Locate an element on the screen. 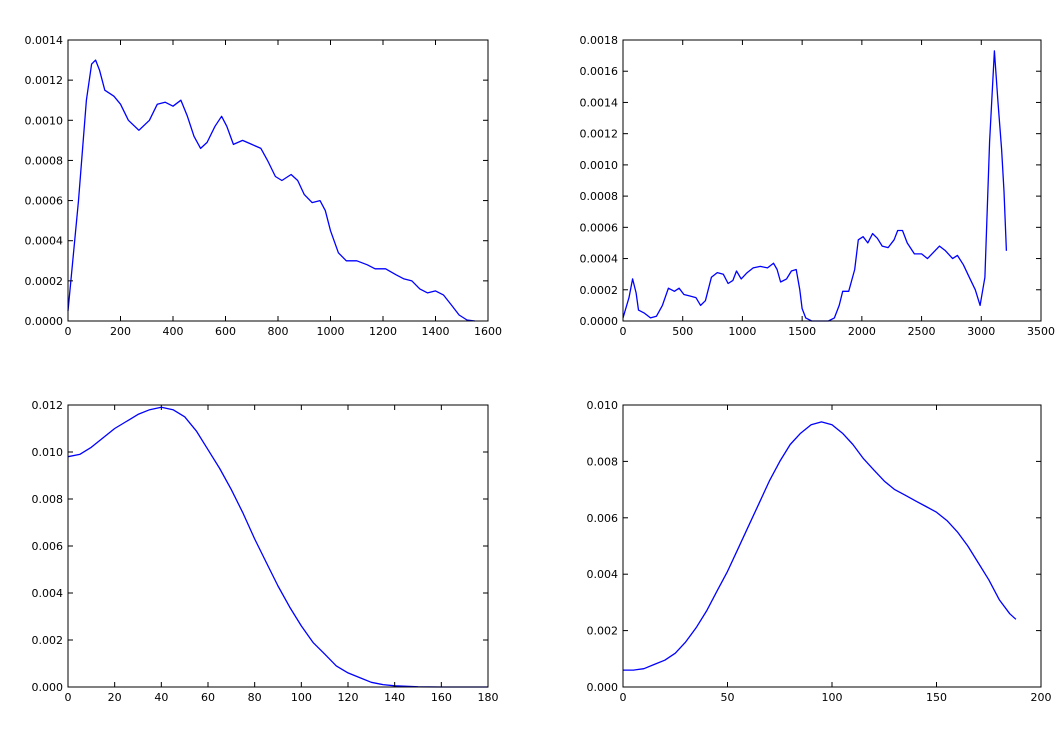 Image resolution: width=1063 pixels, height=729 pixels. x-tick-label: 1500 is located at coordinates (802, 331).